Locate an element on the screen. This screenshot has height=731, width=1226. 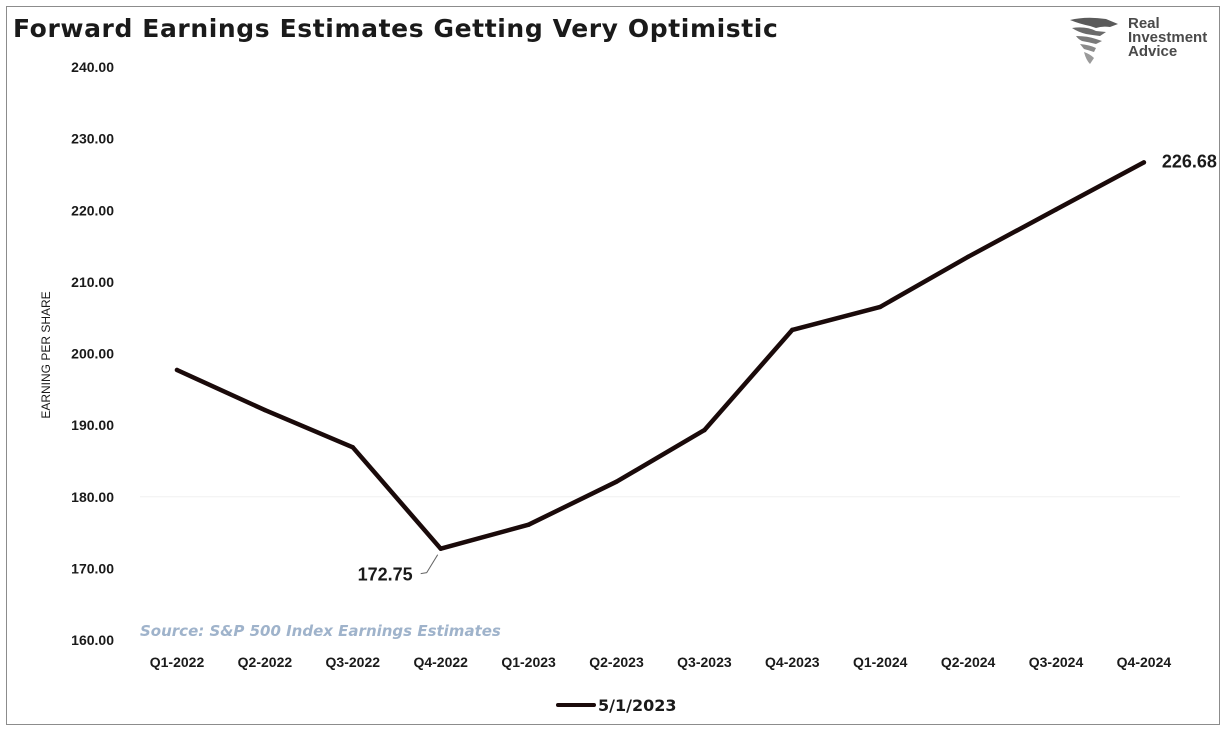
x-tick-label: Q1-2023 is located at coordinates (528, 662).